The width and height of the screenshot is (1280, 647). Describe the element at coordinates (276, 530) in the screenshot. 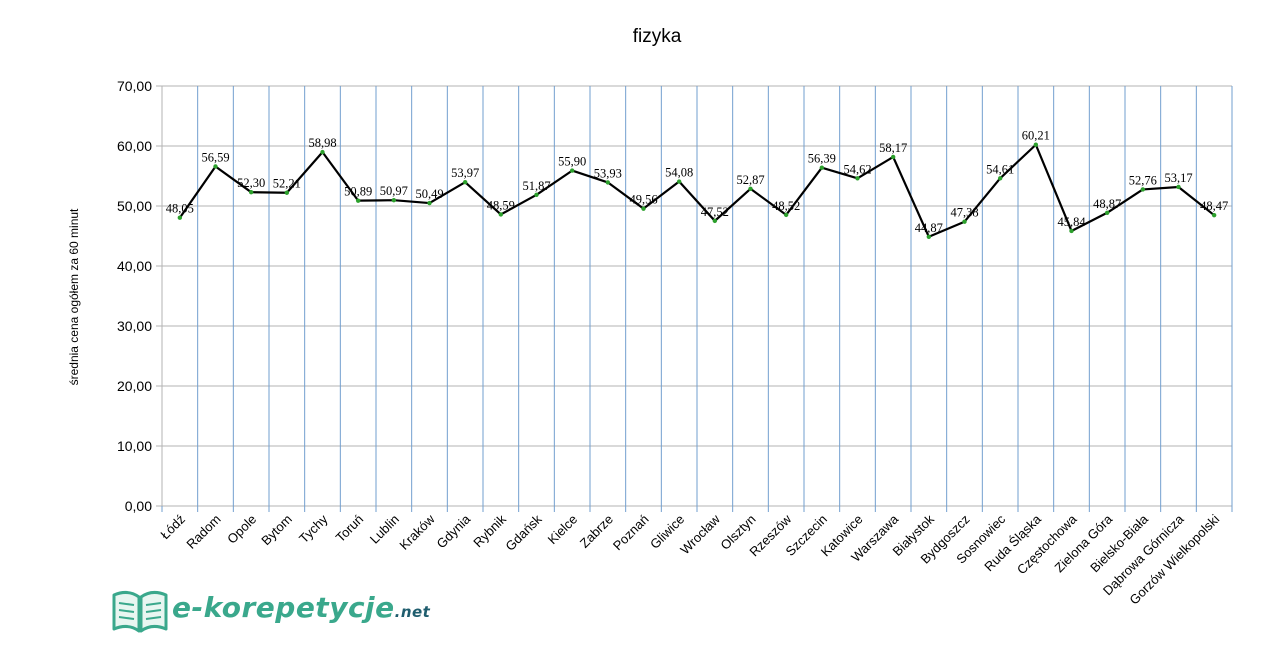

I see `x-tick-label: Bytom` at that location.